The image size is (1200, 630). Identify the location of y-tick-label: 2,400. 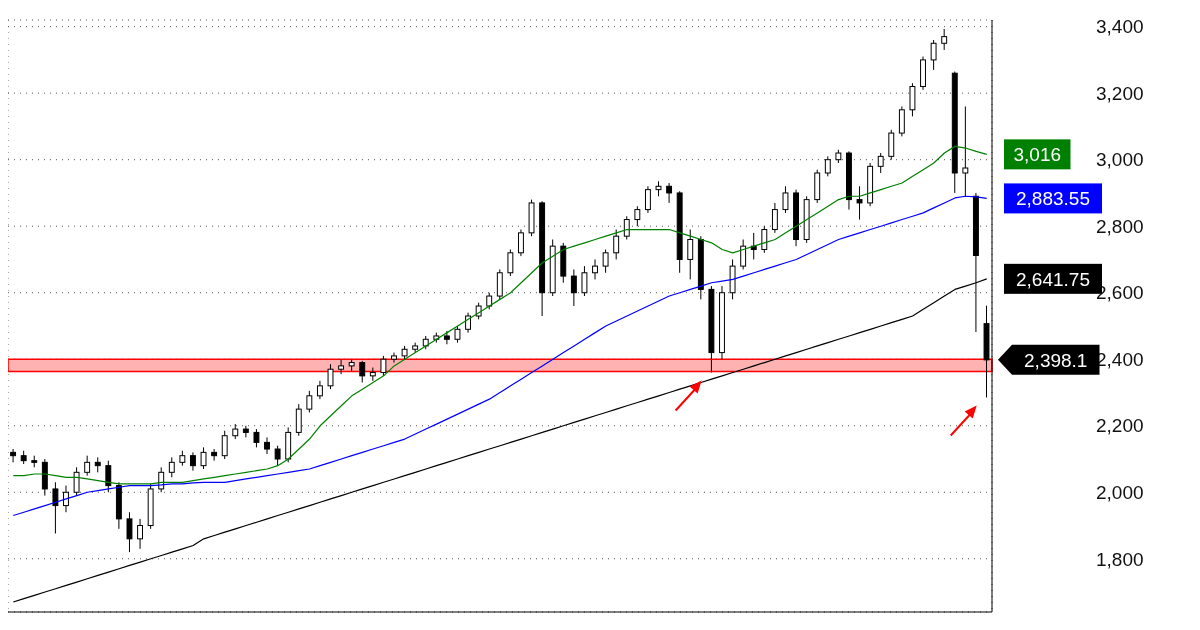
(1120, 359).